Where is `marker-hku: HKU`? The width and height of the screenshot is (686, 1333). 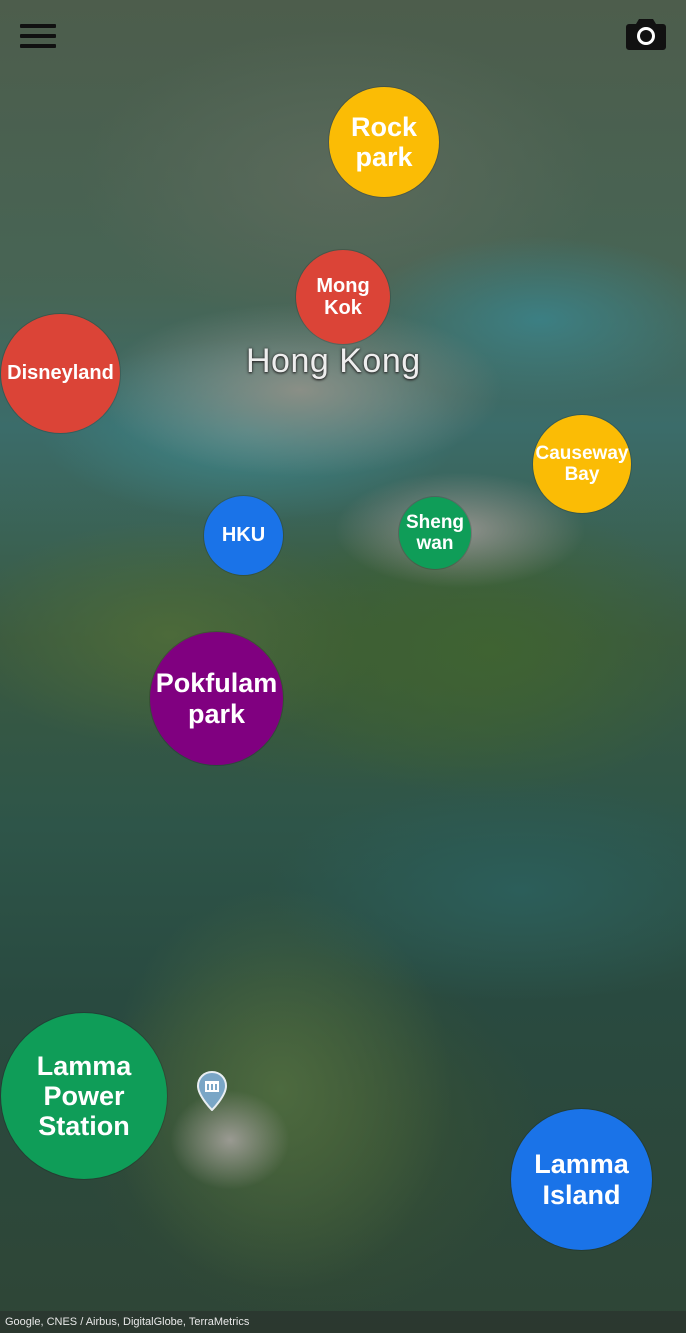 marker-hku: HKU is located at coordinates (243, 535).